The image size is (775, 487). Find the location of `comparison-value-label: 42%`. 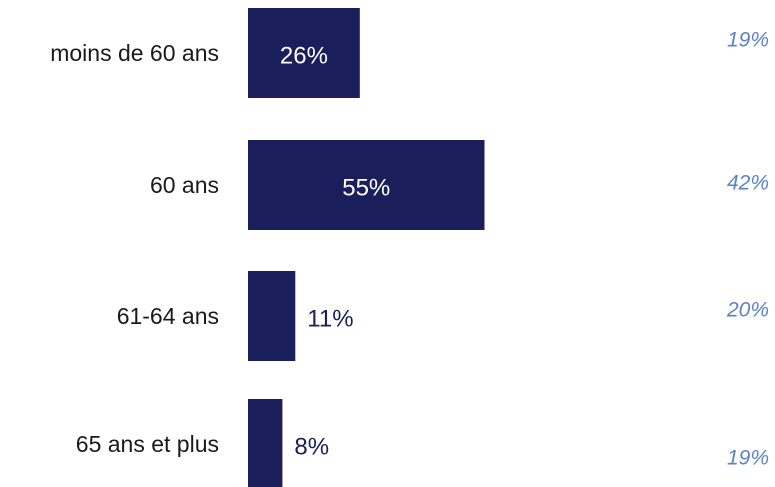

comparison-value-label: 42% is located at coordinates (748, 183).